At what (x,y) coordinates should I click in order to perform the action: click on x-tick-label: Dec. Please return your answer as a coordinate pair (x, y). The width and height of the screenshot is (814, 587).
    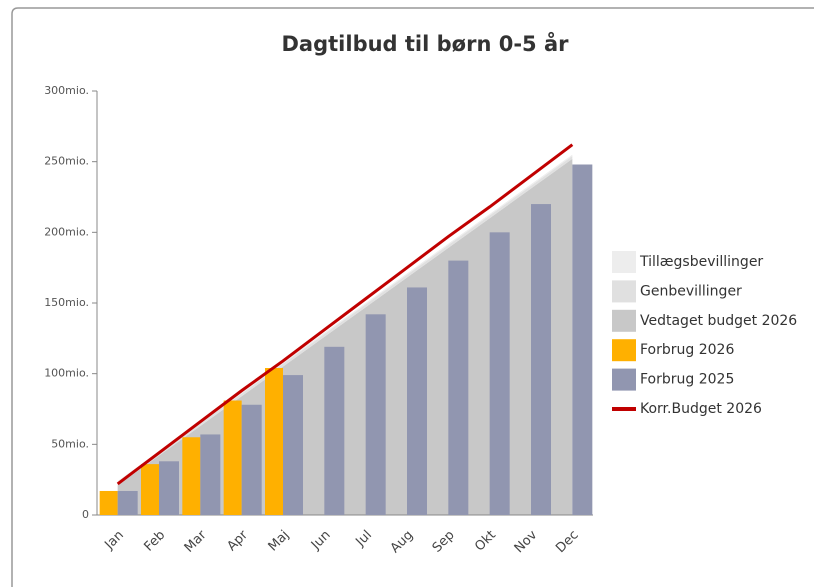
    Looking at the image, I should click on (567, 542).